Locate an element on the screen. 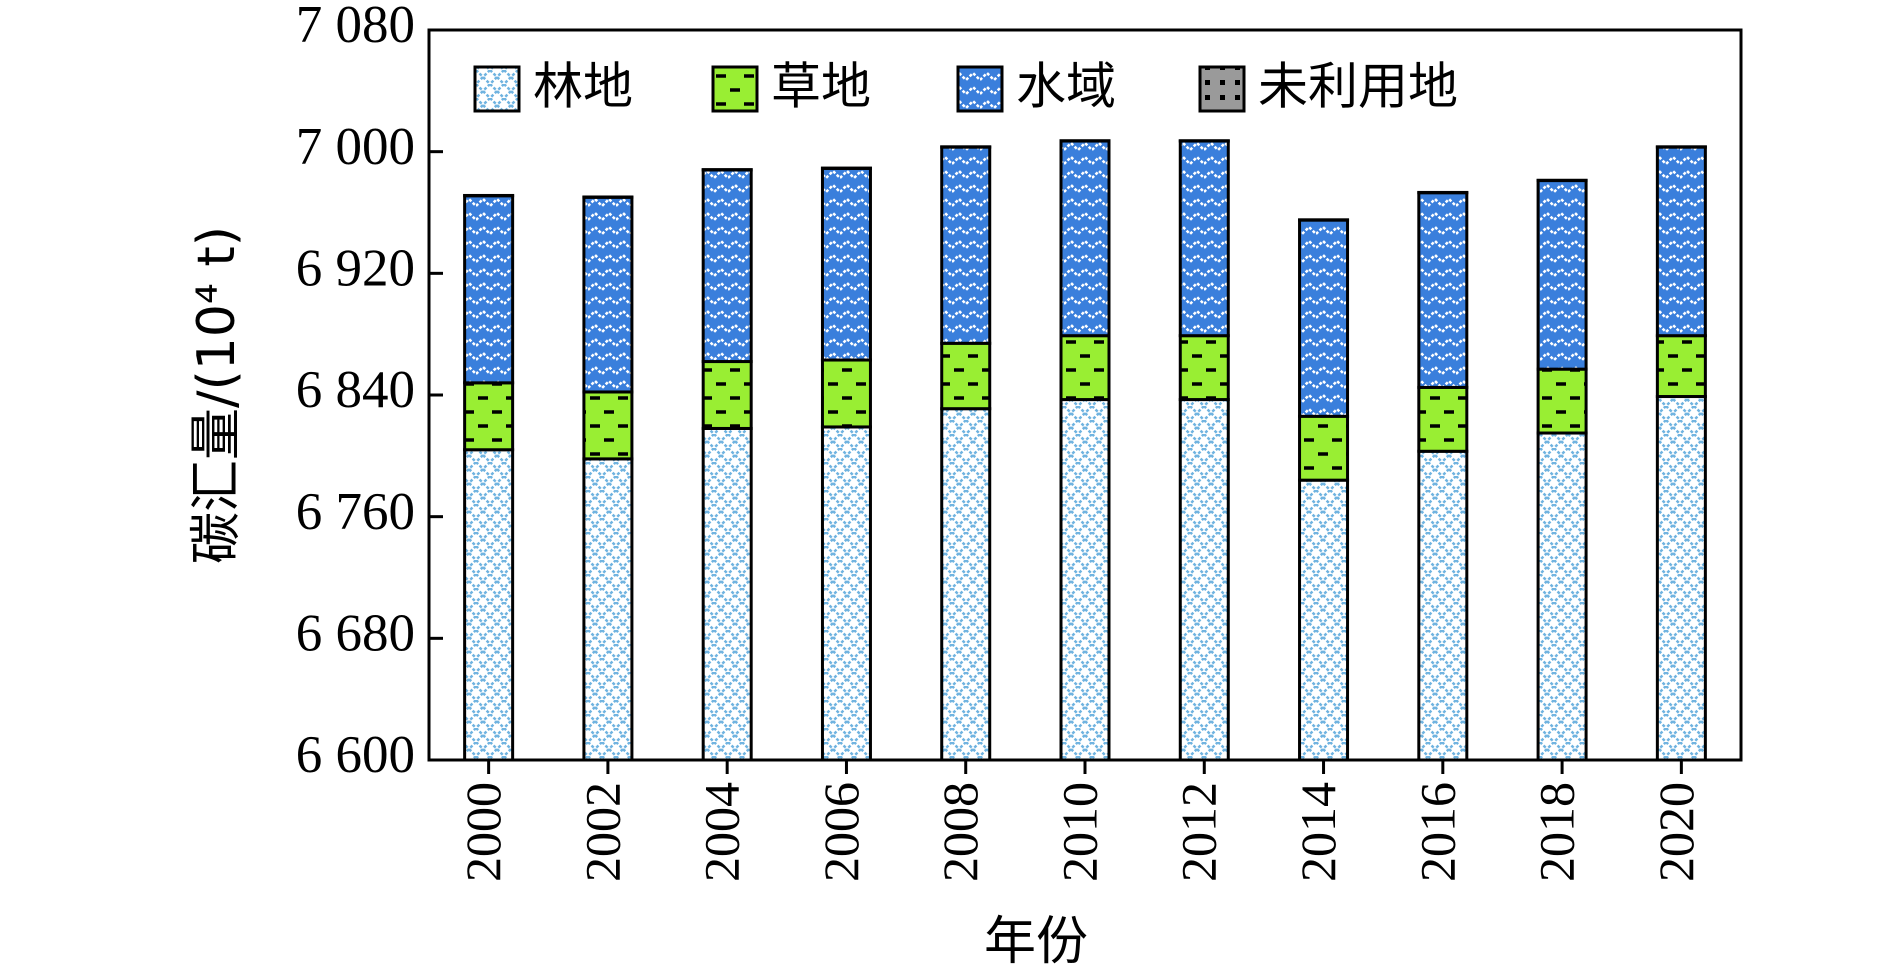 This screenshot has width=1890, height=976. legend-label: 林地 is located at coordinates (583, 87).